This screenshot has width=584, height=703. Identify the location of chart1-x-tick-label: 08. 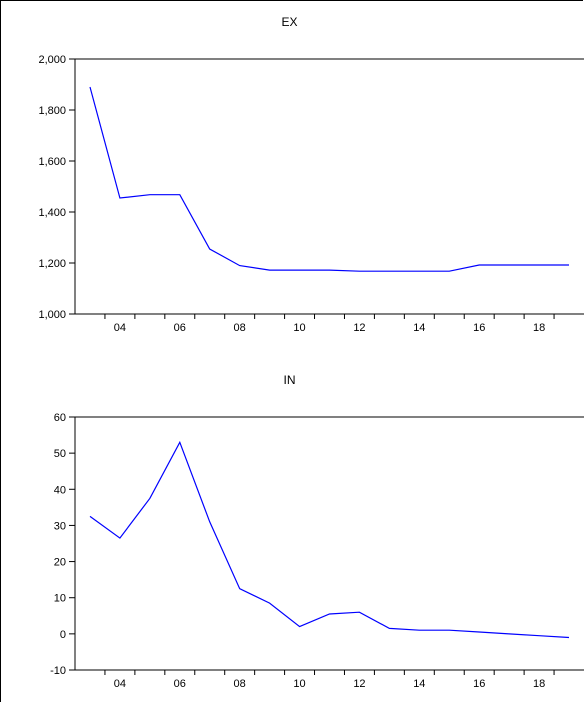
(240, 328).